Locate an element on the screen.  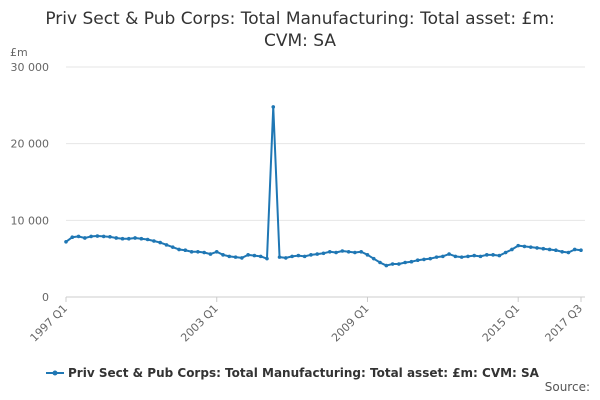
legend-swatch-marker is located at coordinates (55, 373).